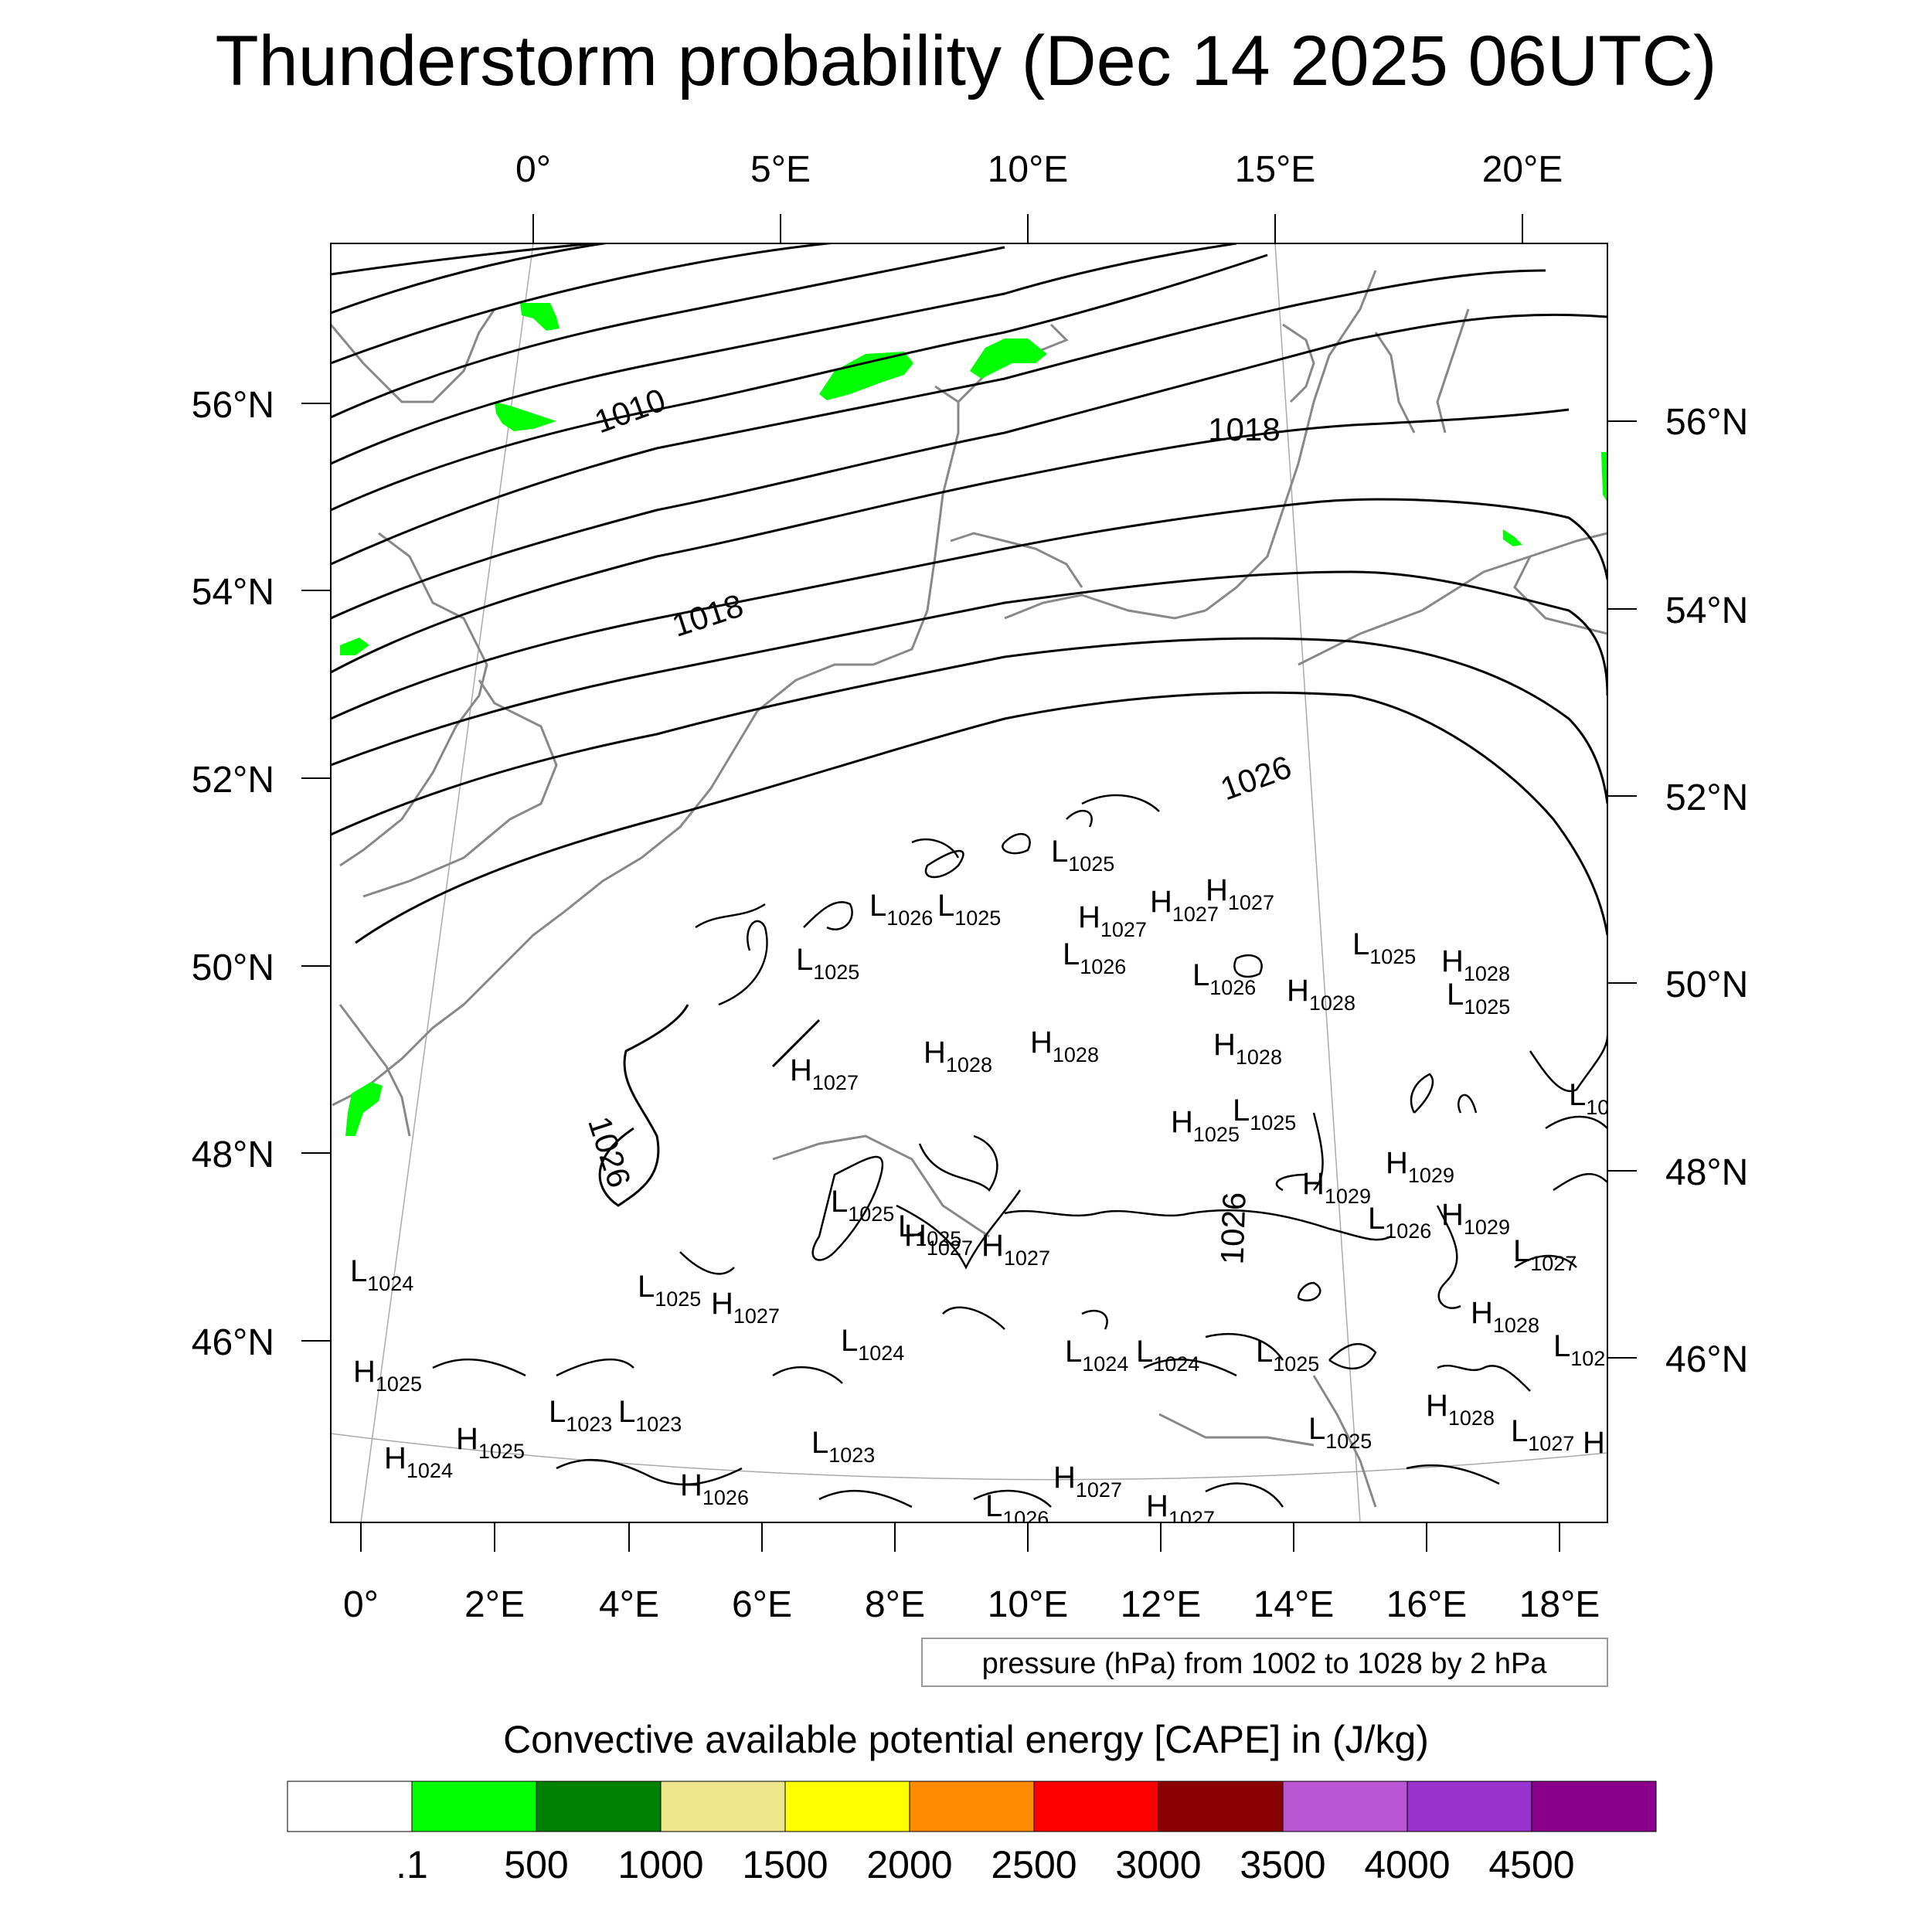  What do you see at coordinates (960, 1537) in the screenshot?
I see `bottom-ticks` at bounding box center [960, 1537].